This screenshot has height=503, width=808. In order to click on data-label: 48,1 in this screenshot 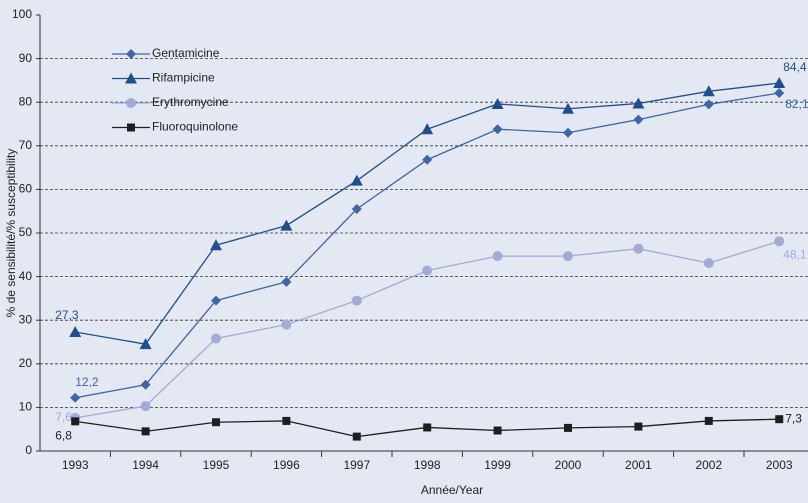, I will do `click(795, 254)`.